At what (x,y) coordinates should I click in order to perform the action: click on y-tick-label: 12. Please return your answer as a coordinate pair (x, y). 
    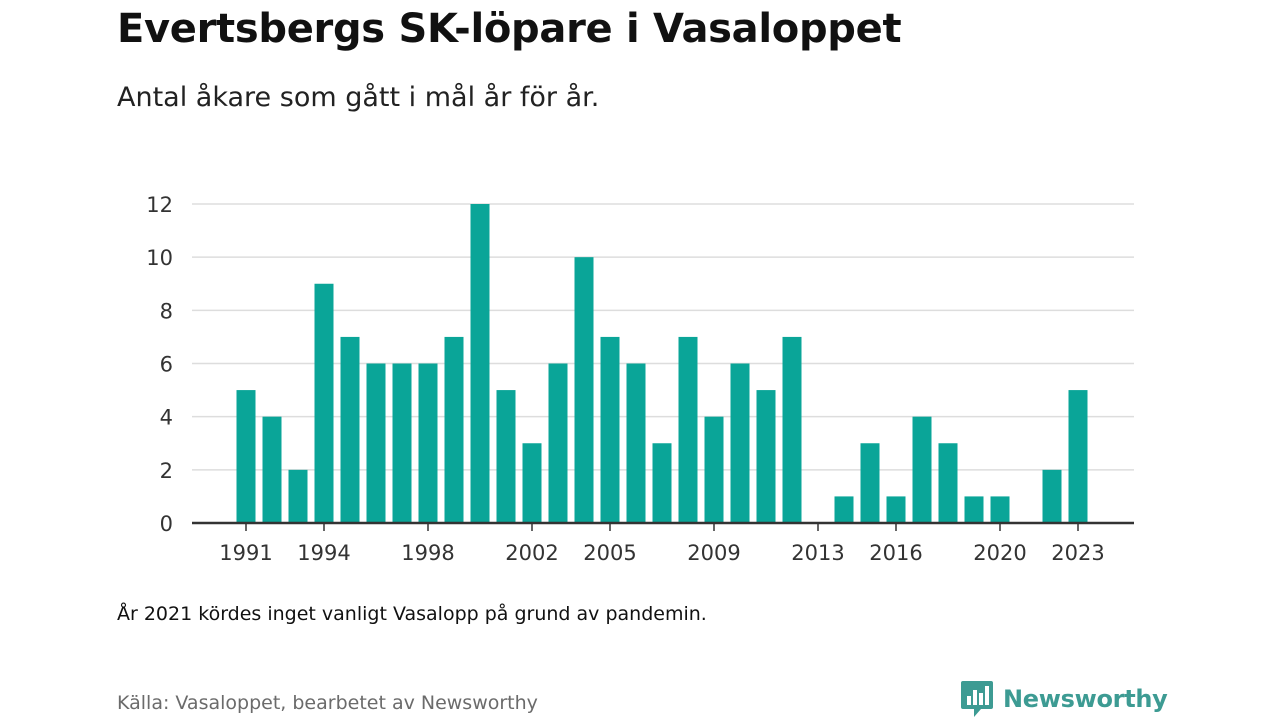
    Looking at the image, I should click on (159, 205).